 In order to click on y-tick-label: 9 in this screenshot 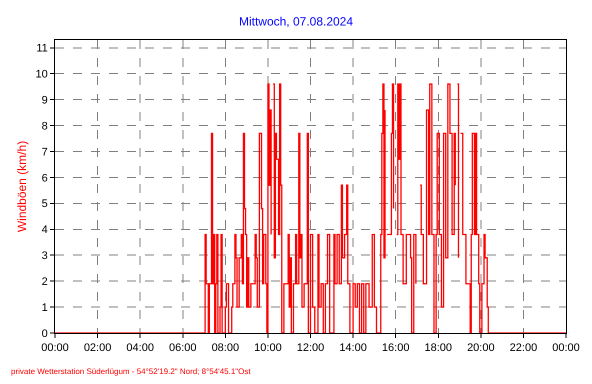, I will do `click(45, 100)`.